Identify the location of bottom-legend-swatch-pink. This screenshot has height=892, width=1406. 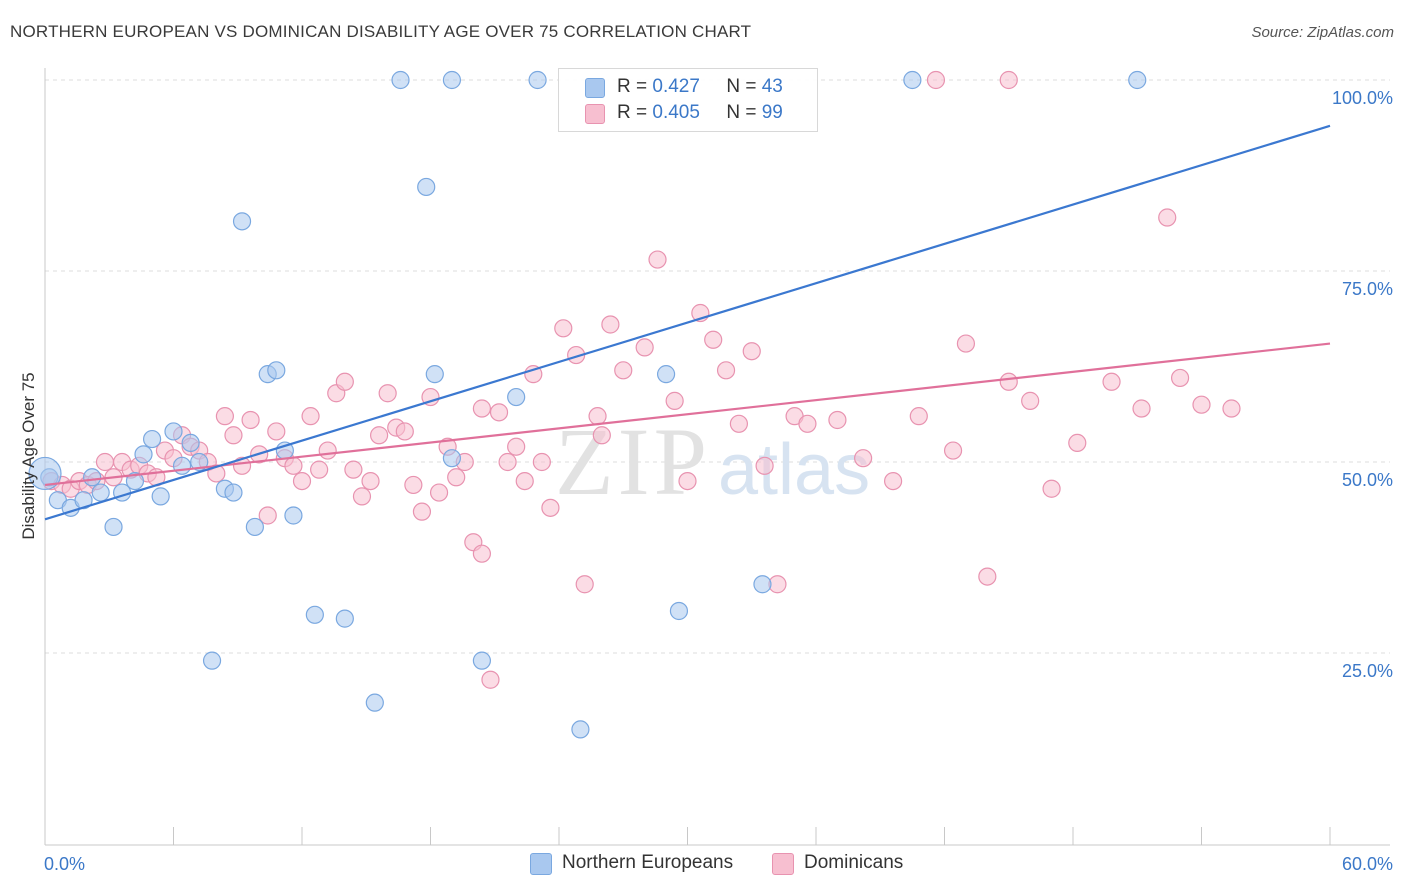
(783, 864).